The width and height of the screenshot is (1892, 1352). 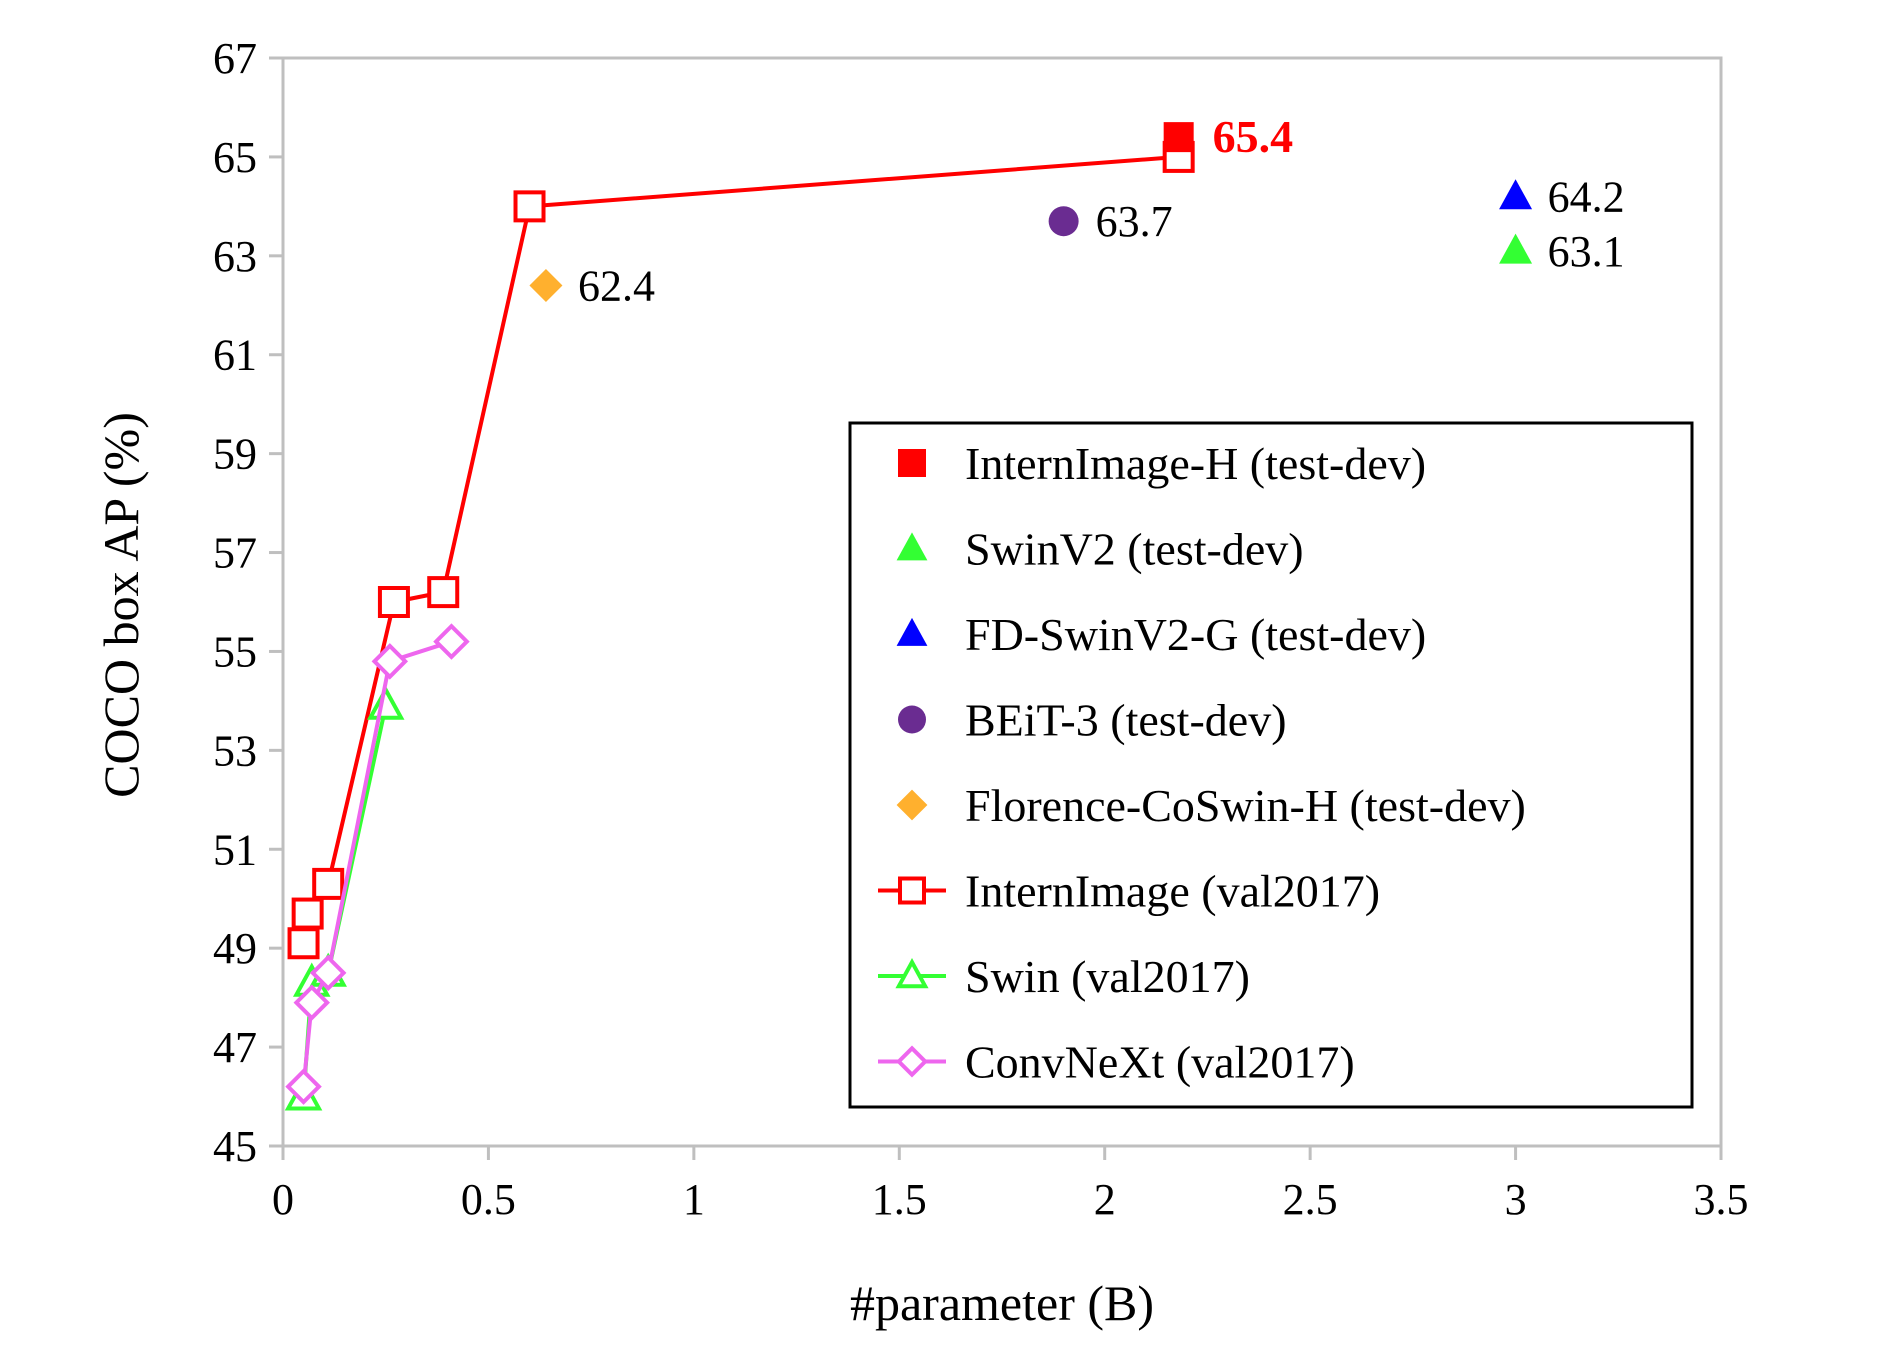 What do you see at coordinates (1253, 136) in the screenshot?
I see `data-label: 65.4` at bounding box center [1253, 136].